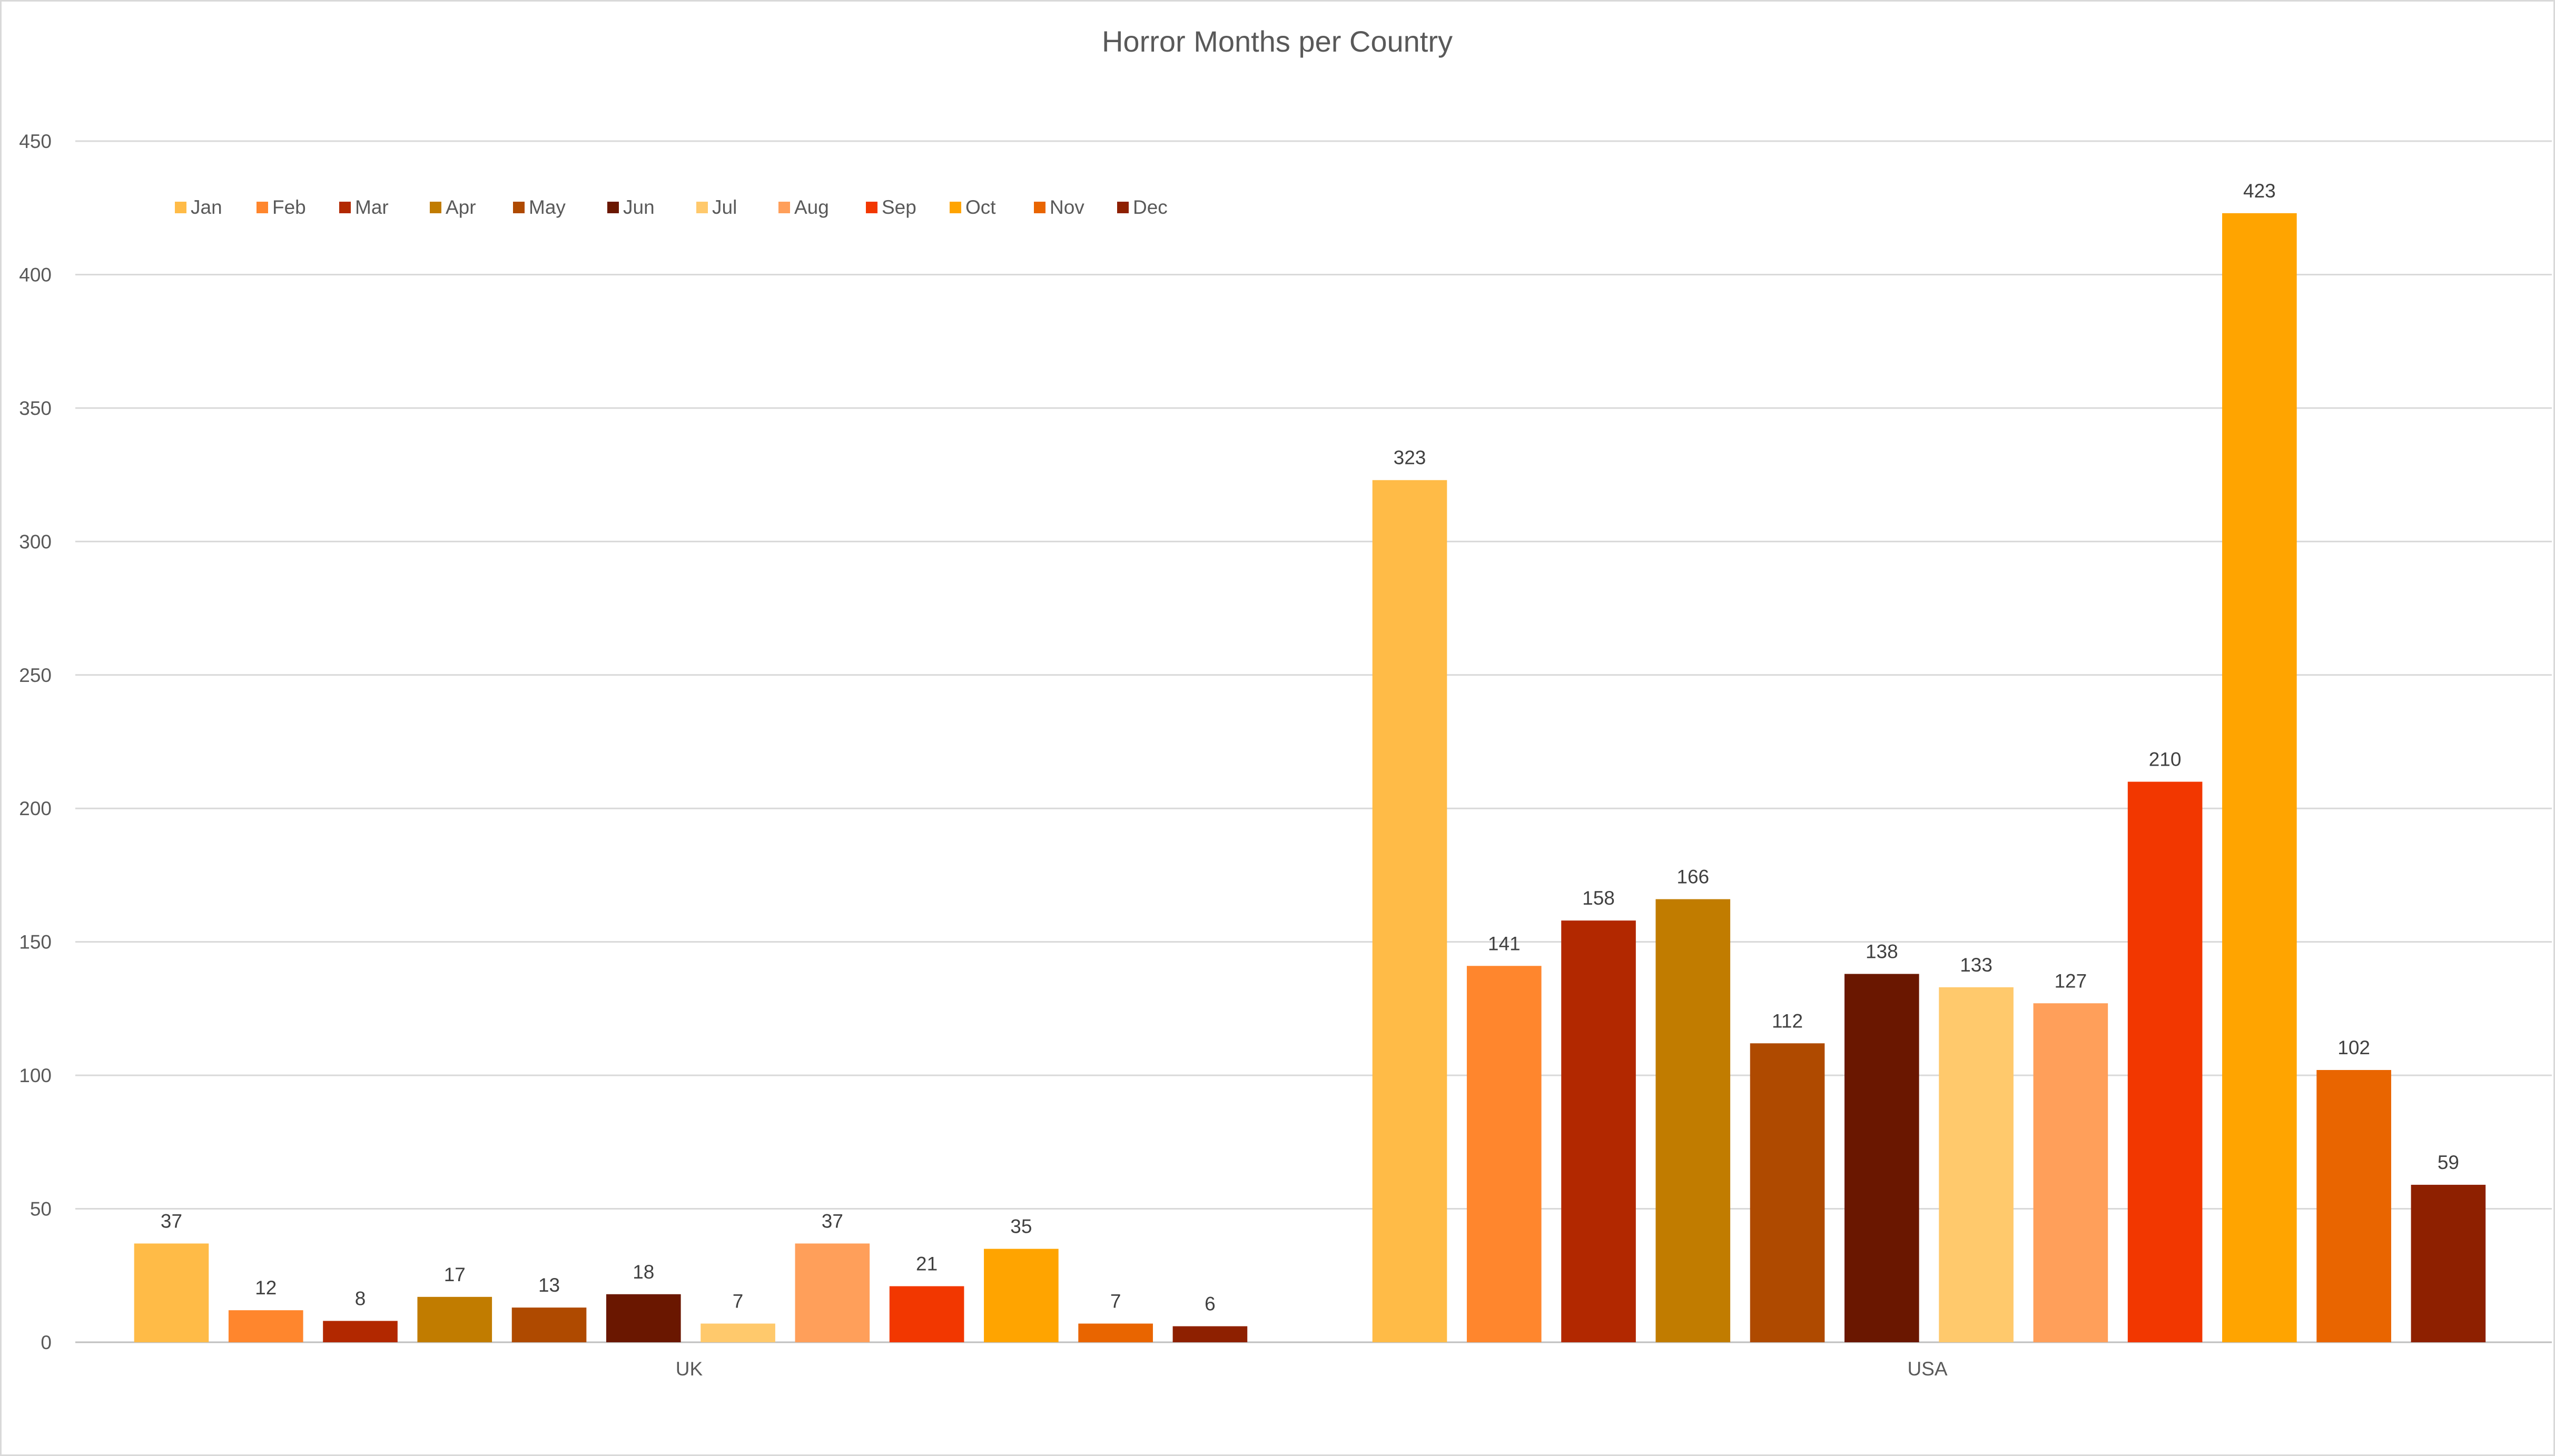 The height and width of the screenshot is (1456, 2555). Describe the element at coordinates (1210, 1304) in the screenshot. I see `data-label-uk-dec: 6` at that location.